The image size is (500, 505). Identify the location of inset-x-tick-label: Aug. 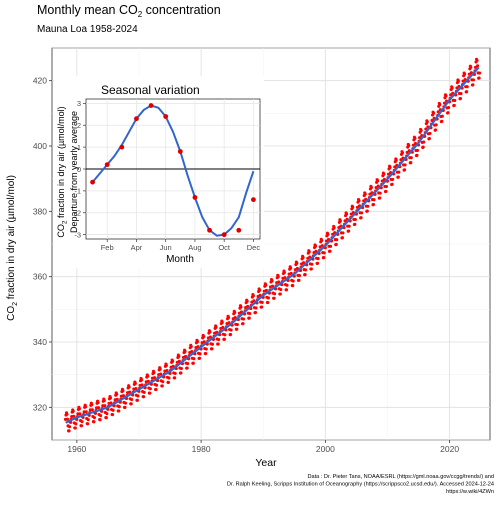
(194, 247).